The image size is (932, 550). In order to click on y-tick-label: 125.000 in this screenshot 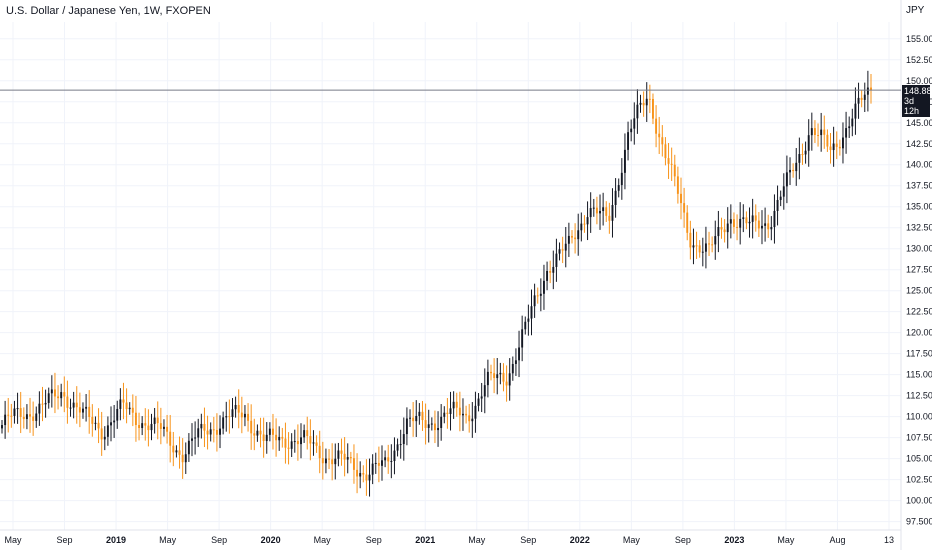, I will do `click(919, 291)`.